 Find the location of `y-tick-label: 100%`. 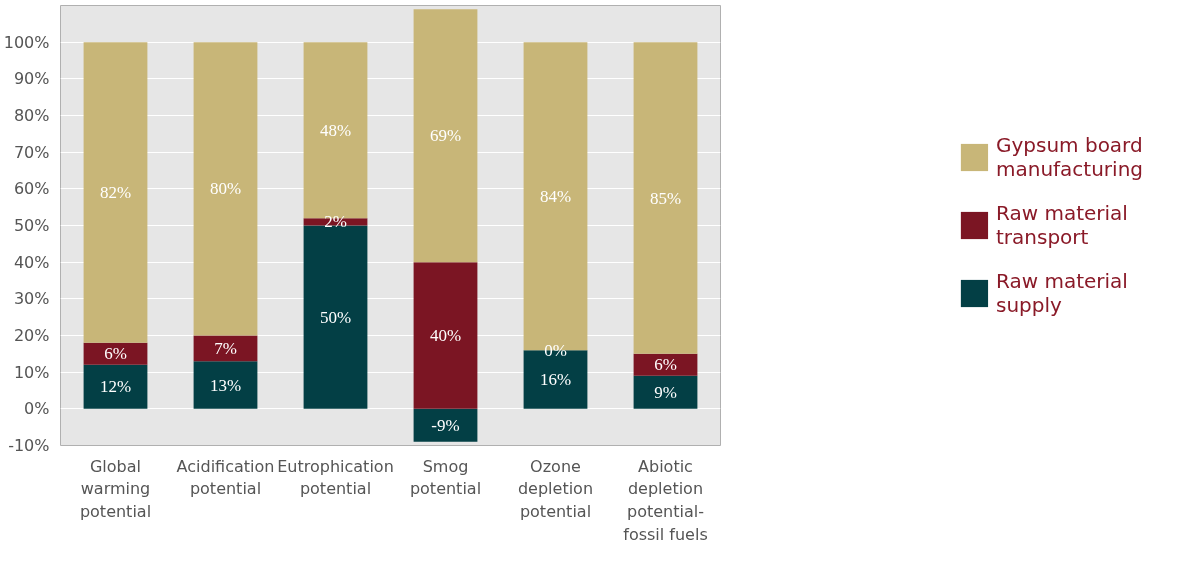

y-tick-label: 100% is located at coordinates (26, 42).